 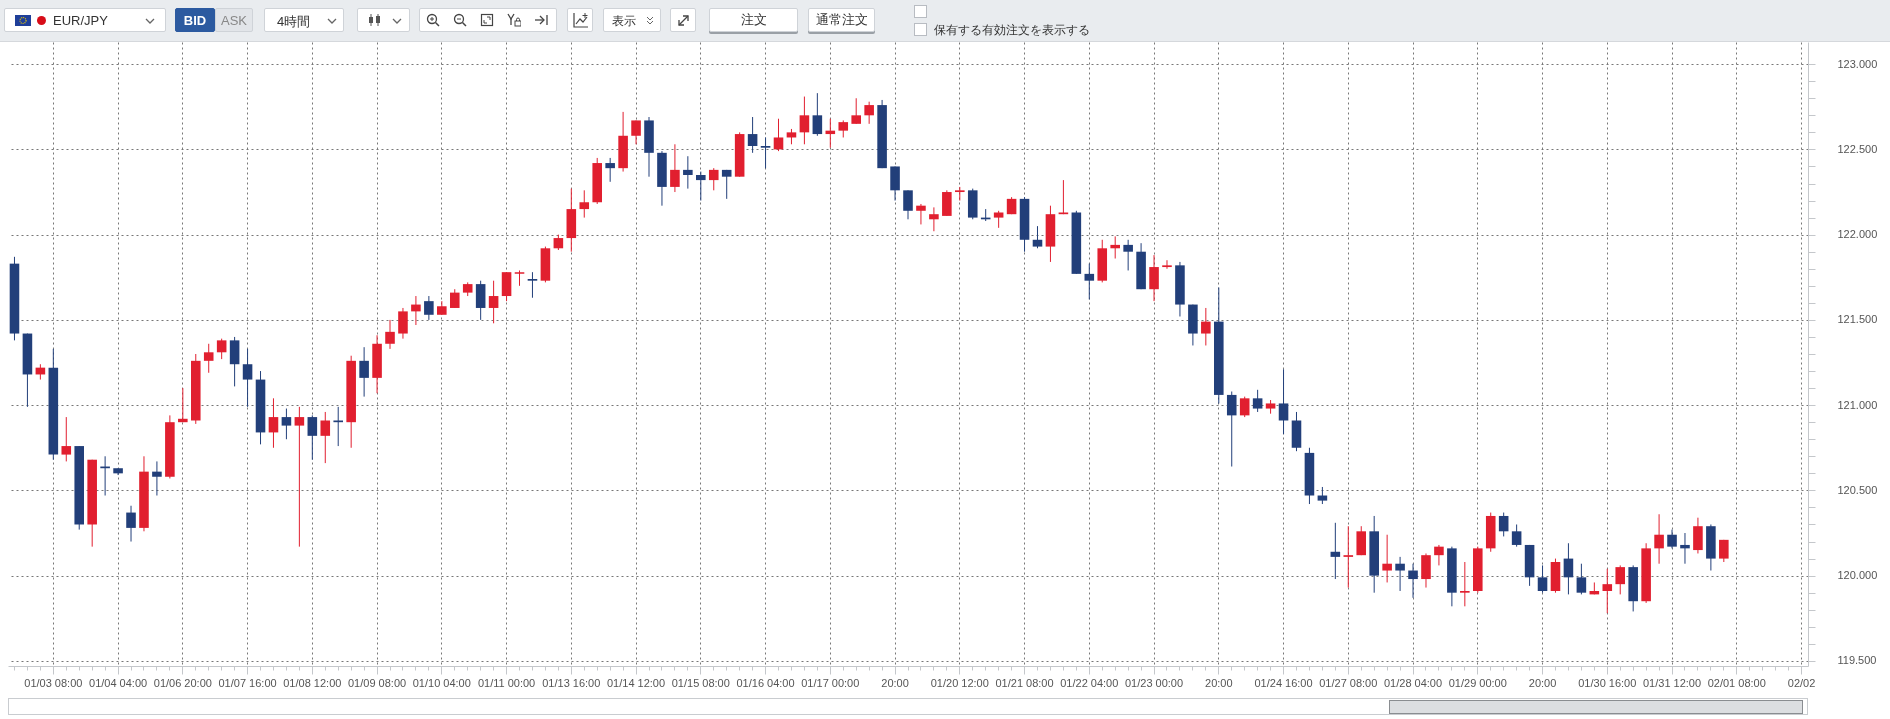 I want to click on y-tick-label: 121.500, so click(x=1857, y=319).